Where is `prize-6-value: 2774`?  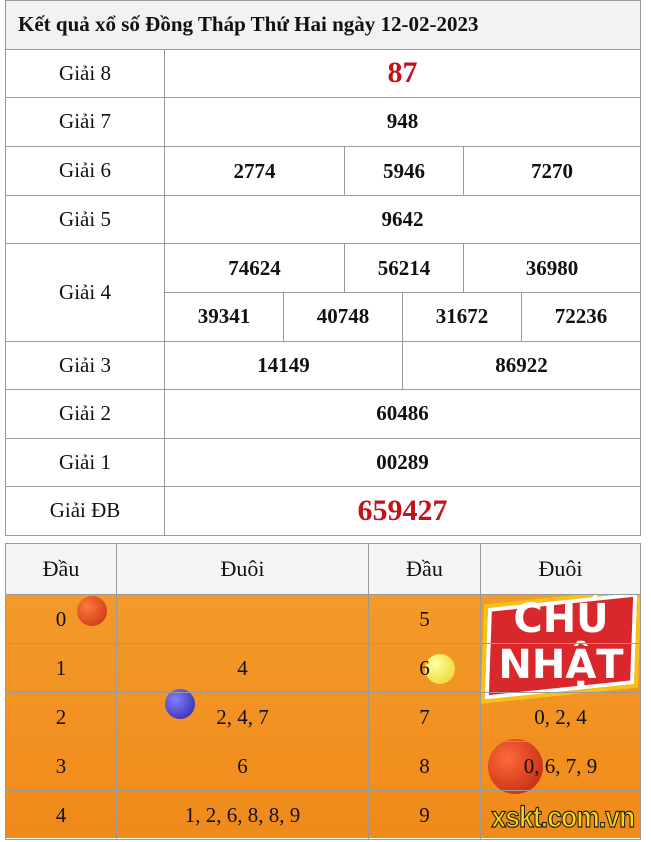
prize-6-value: 2774 is located at coordinates (255, 170).